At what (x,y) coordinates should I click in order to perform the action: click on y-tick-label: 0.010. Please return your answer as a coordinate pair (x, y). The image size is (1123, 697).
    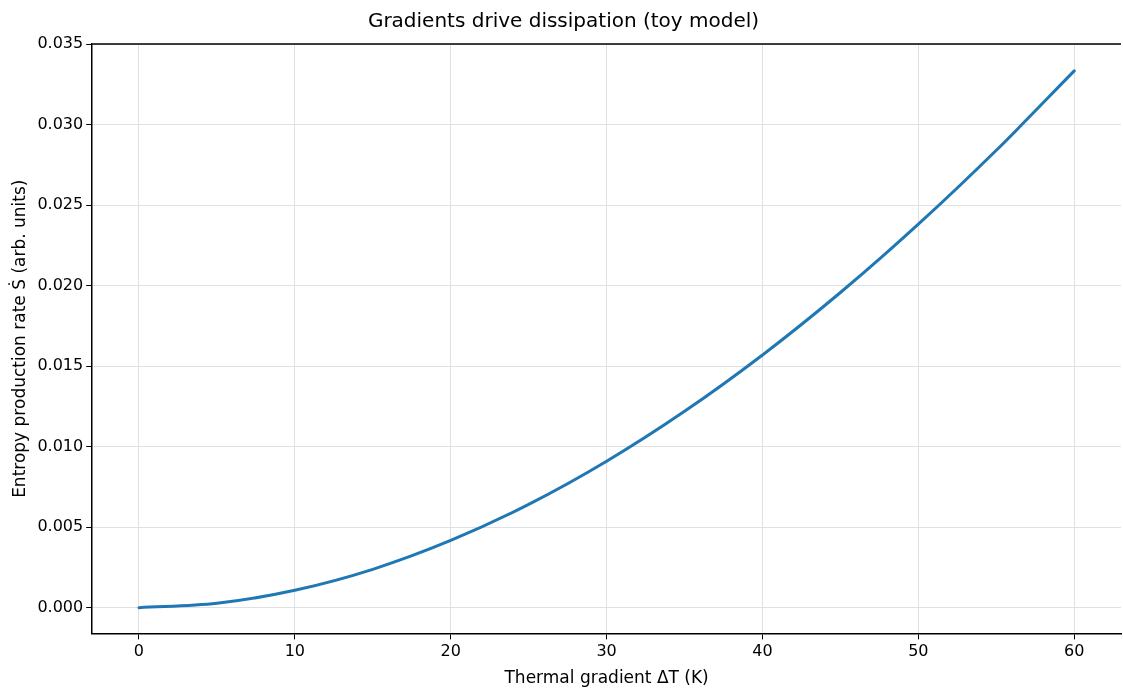
    Looking at the image, I should click on (60, 445).